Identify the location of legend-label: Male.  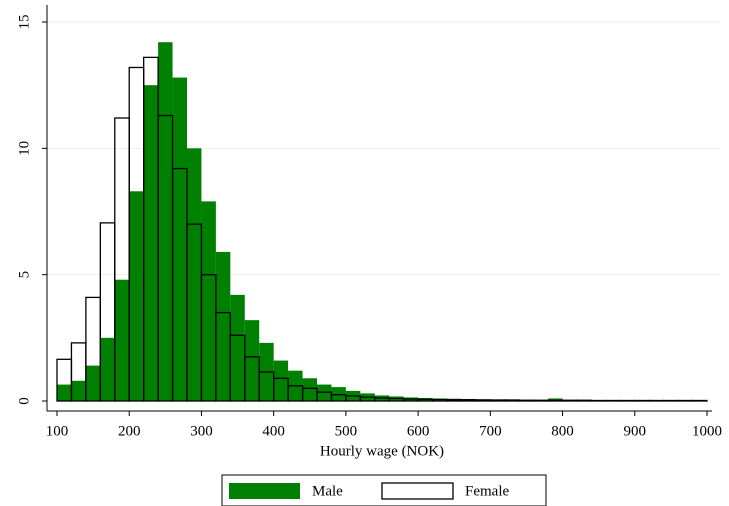
(327, 491).